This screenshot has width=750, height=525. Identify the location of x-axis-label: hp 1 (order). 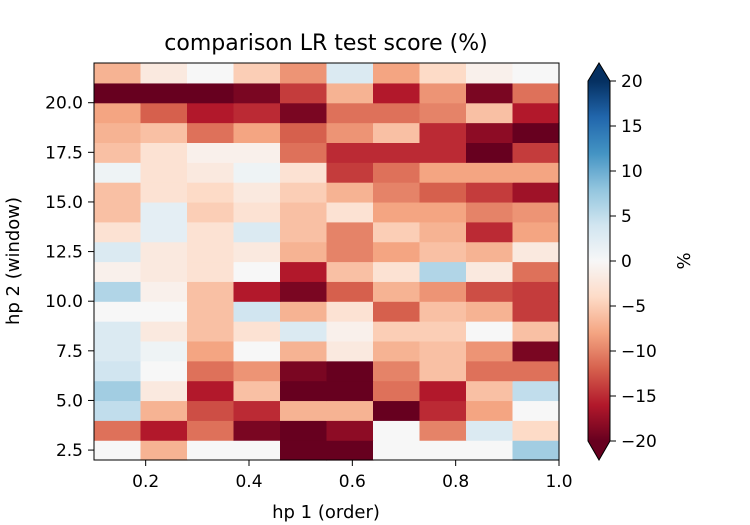
(326, 512).